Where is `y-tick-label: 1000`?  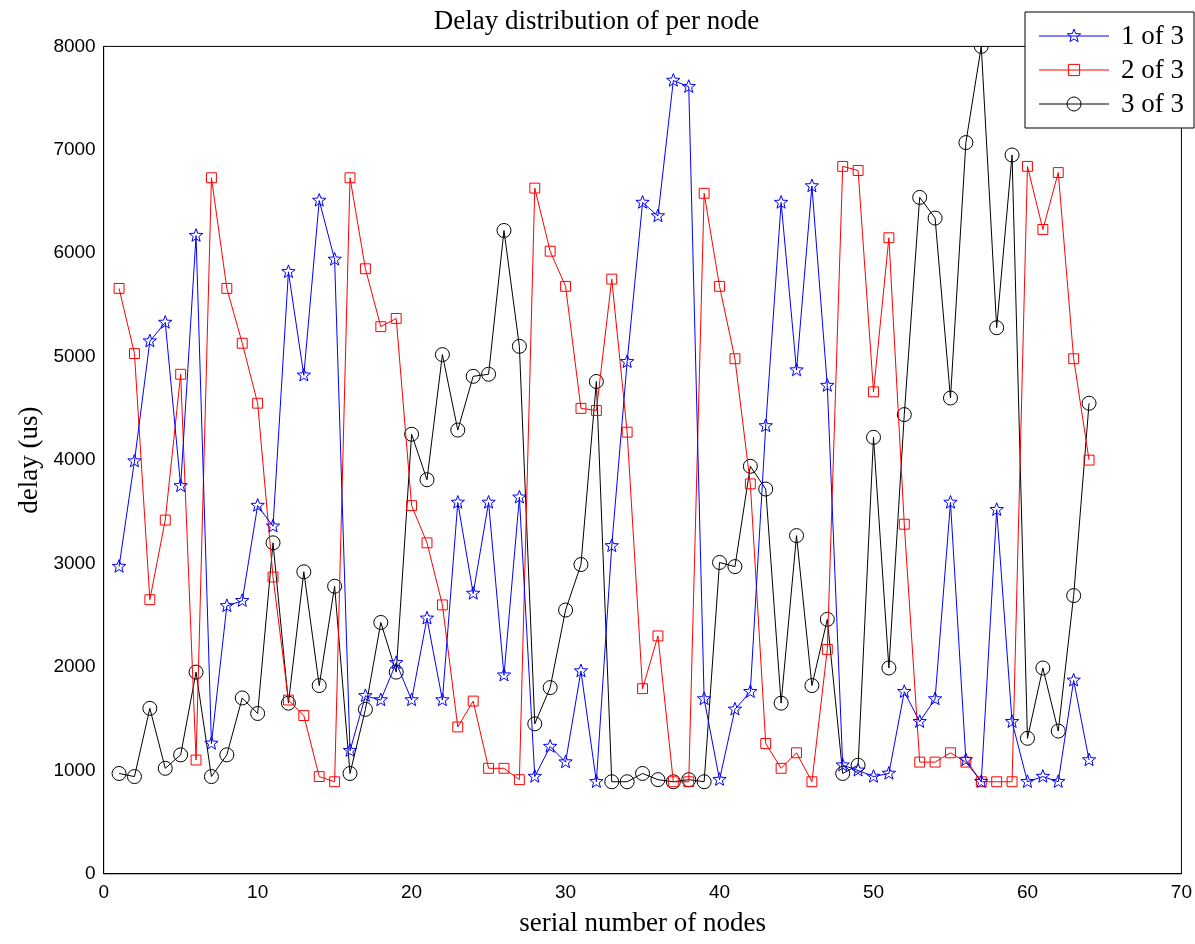 y-tick-label: 1000 is located at coordinates (74, 769).